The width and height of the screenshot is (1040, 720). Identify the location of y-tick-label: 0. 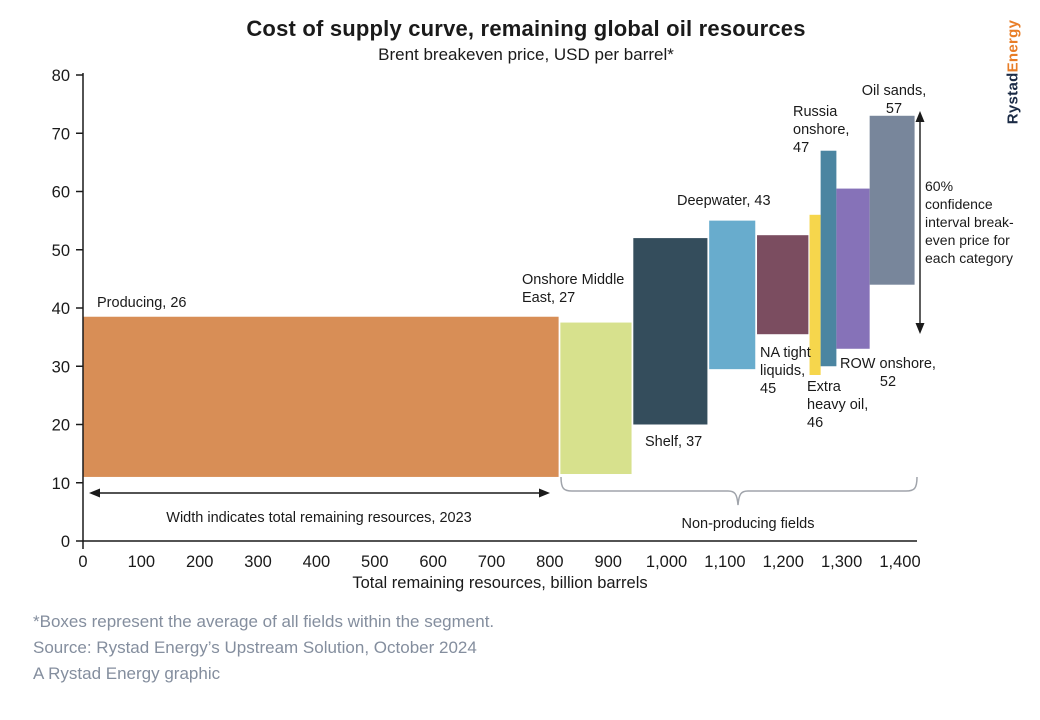
(65, 542).